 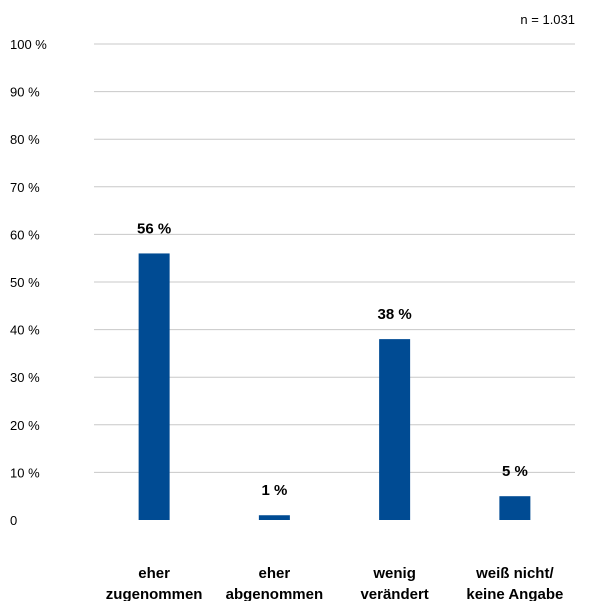 I want to click on data-label: 1 %, so click(x=274, y=490).